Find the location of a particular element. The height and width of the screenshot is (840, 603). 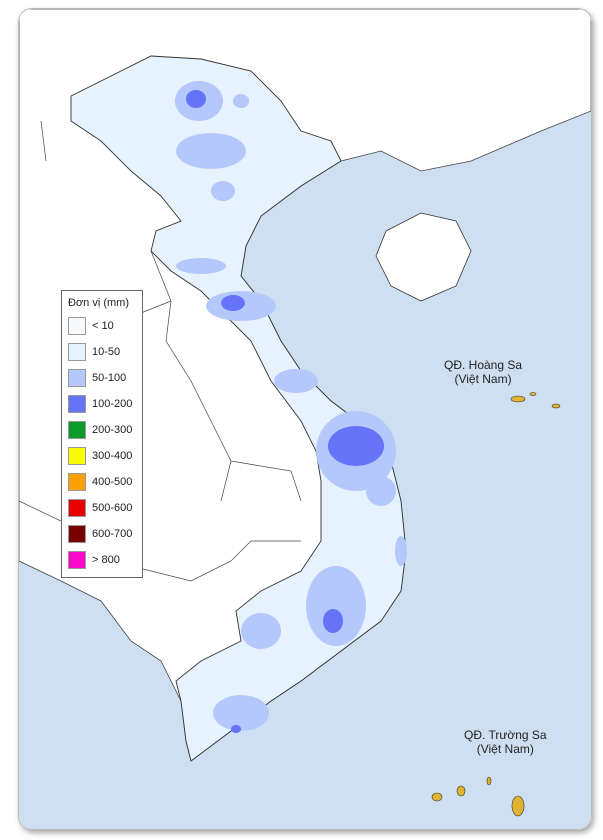

legend-label: 500-600 is located at coordinates (112, 508).